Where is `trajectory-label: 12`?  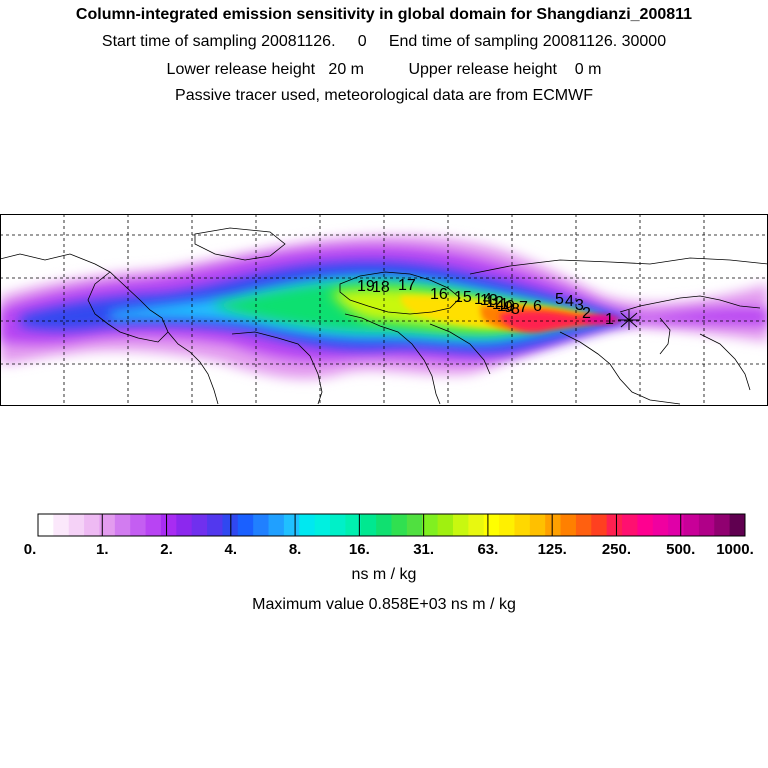 trajectory-label: 12 is located at coordinates (495, 302).